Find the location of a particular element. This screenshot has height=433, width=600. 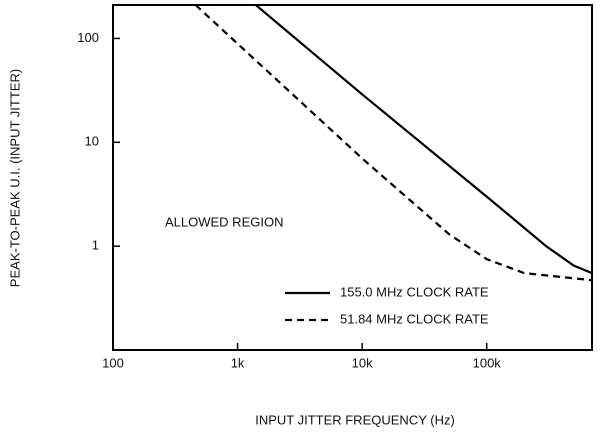

annotation: ALLOWED REGION is located at coordinates (224, 221).